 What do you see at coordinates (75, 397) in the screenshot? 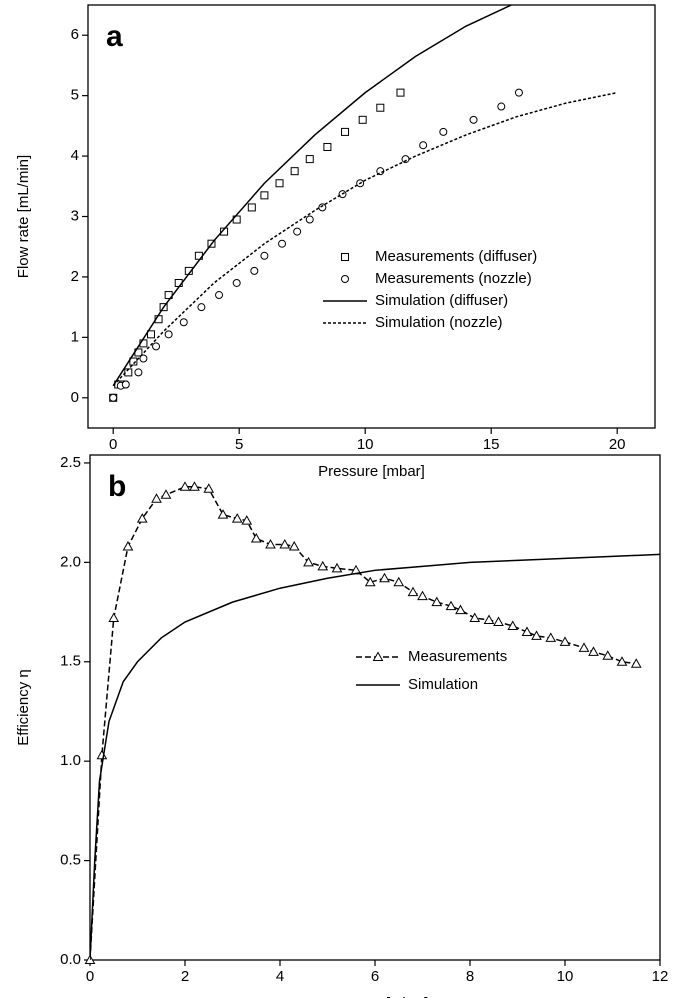
I see `y-tick-label: 0` at bounding box center [75, 397].